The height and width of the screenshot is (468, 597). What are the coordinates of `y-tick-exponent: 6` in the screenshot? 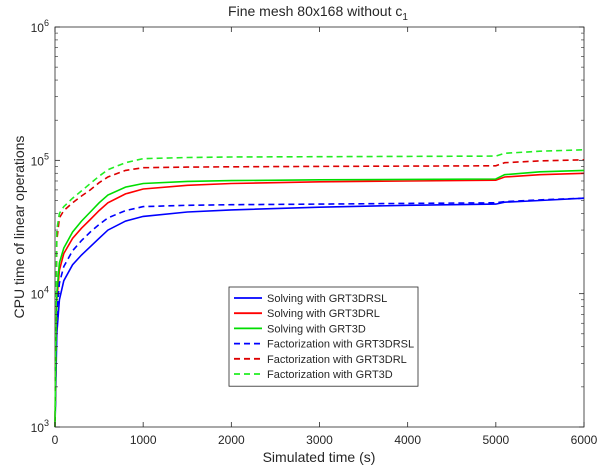 It's located at (46, 23).